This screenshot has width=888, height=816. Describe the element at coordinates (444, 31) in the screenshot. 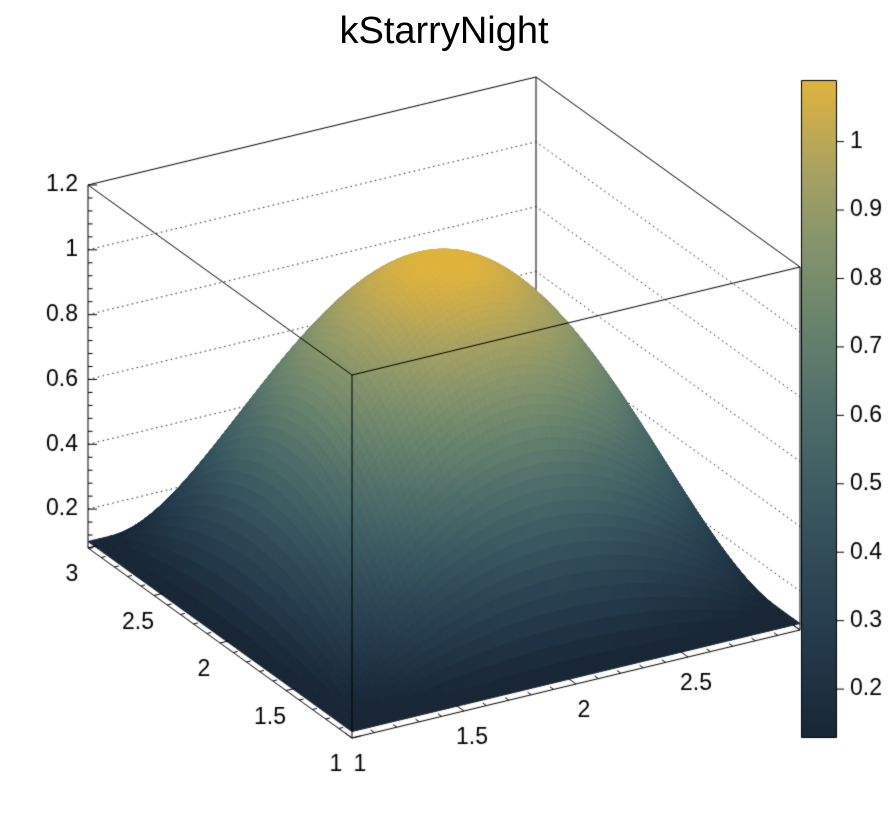

I see `chart-title: kStarryNight` at that location.